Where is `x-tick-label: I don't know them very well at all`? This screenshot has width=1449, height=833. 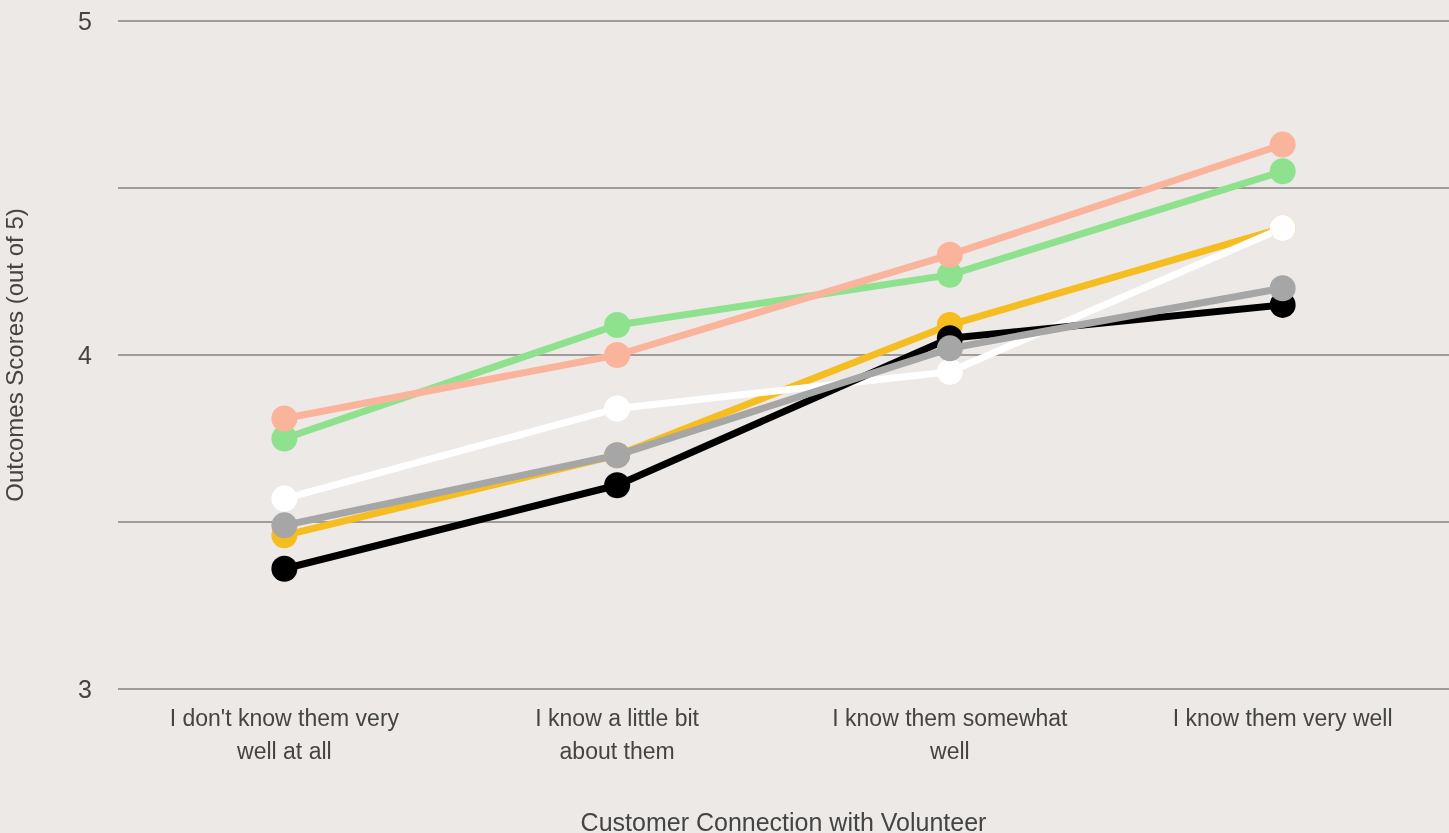
x-tick-label: I don't know them very well at all is located at coordinates (284, 734).